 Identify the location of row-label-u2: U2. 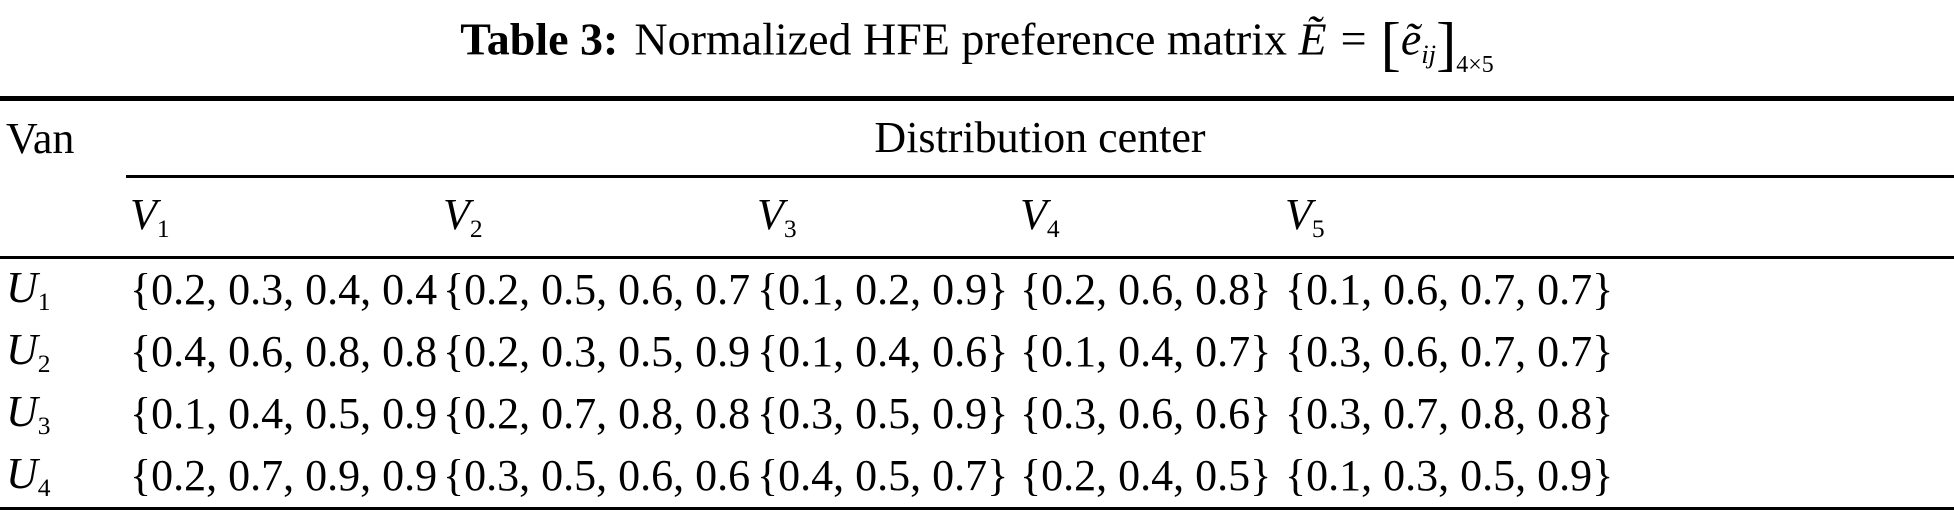
(63, 352).